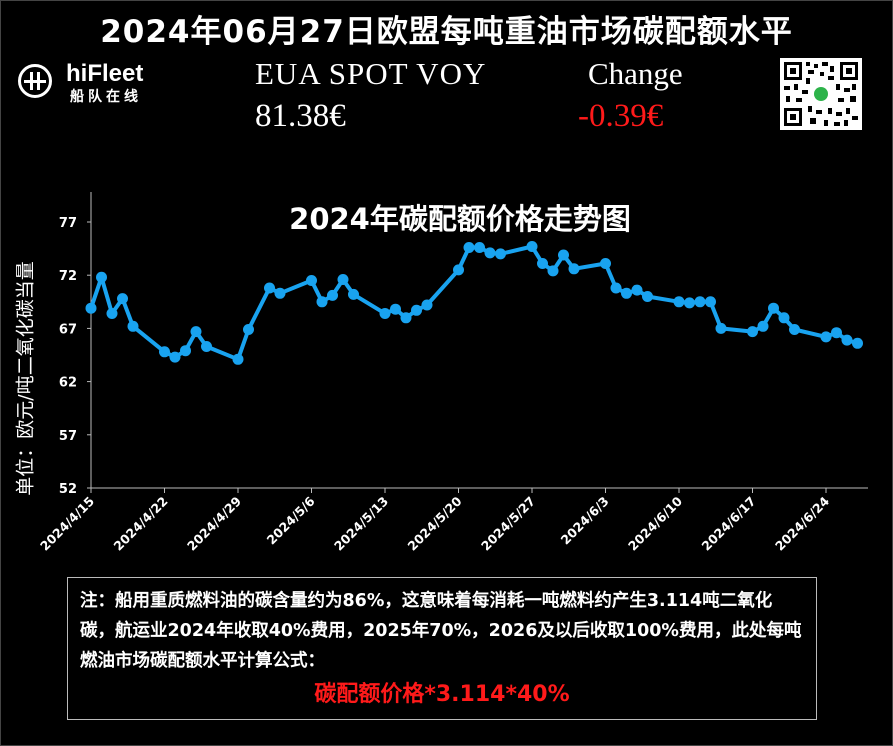  I want to click on logo-name: hiFleet, so click(105, 73).